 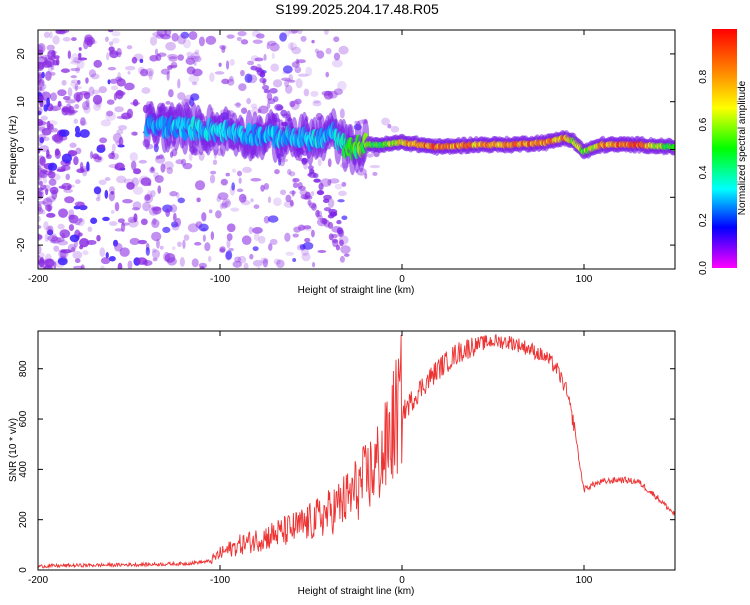 What do you see at coordinates (21, 244) in the screenshot?
I see `y-tick-label: -20` at bounding box center [21, 244].